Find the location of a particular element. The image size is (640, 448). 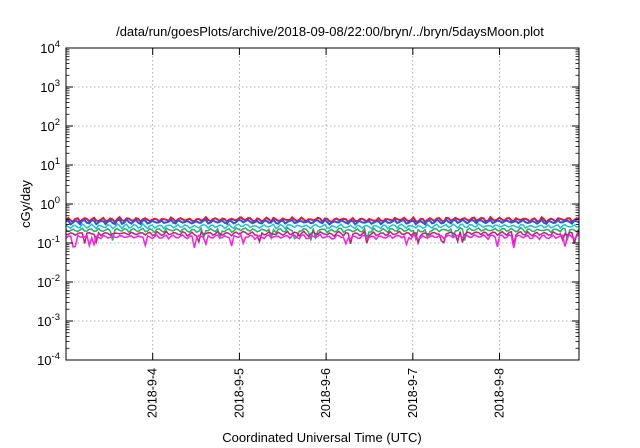

y-tick-label: 10⁴ is located at coordinates (50, 47).